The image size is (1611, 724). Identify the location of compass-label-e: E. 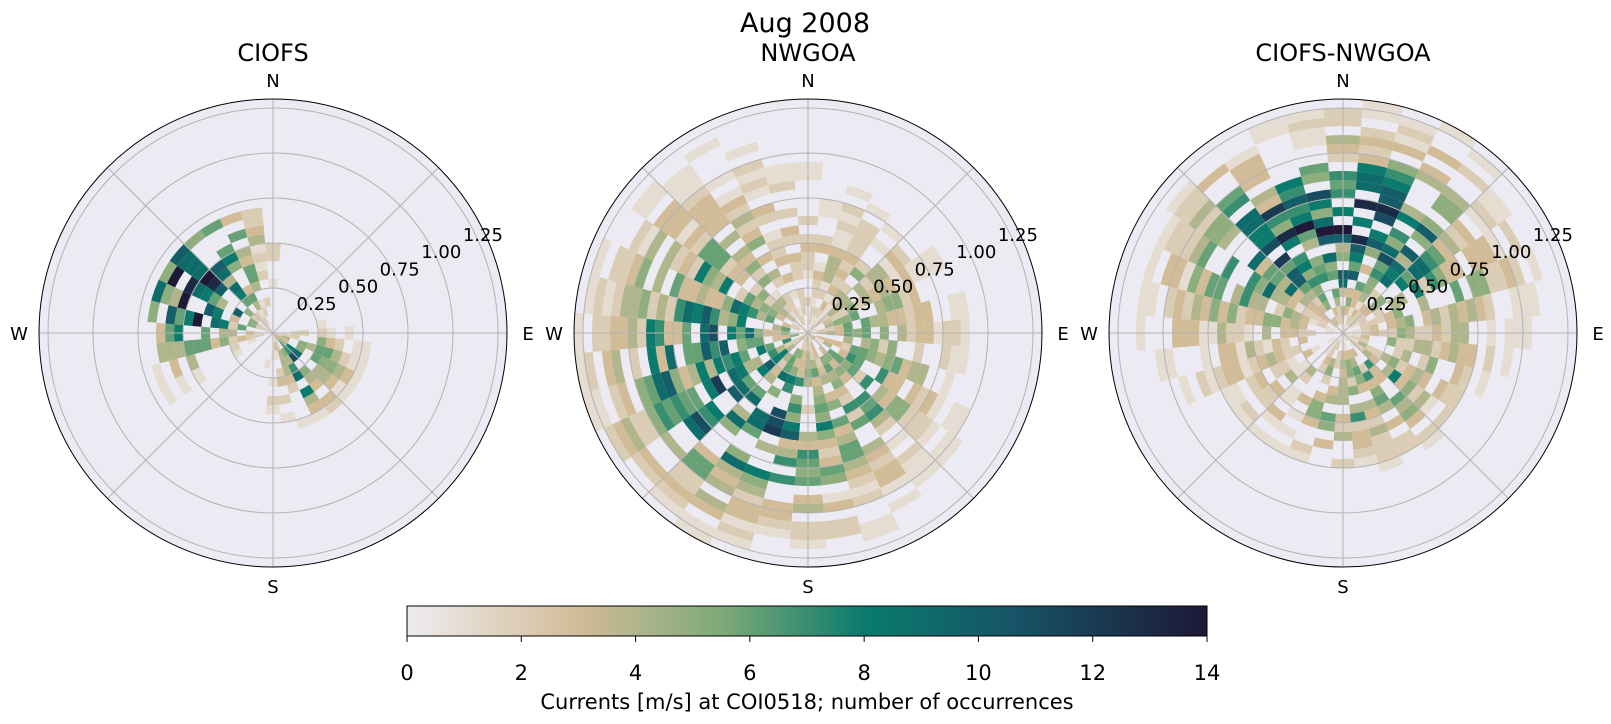
(1062, 334).